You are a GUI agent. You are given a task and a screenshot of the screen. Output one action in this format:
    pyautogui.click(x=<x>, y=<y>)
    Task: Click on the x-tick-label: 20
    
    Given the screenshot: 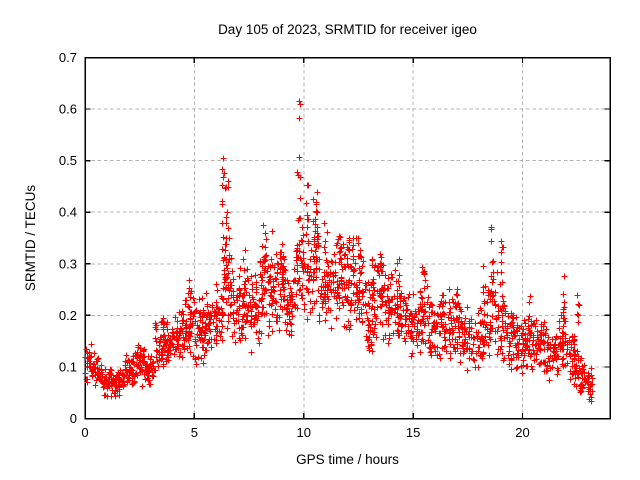 What is the action you would take?
    pyautogui.click(x=522, y=432)
    